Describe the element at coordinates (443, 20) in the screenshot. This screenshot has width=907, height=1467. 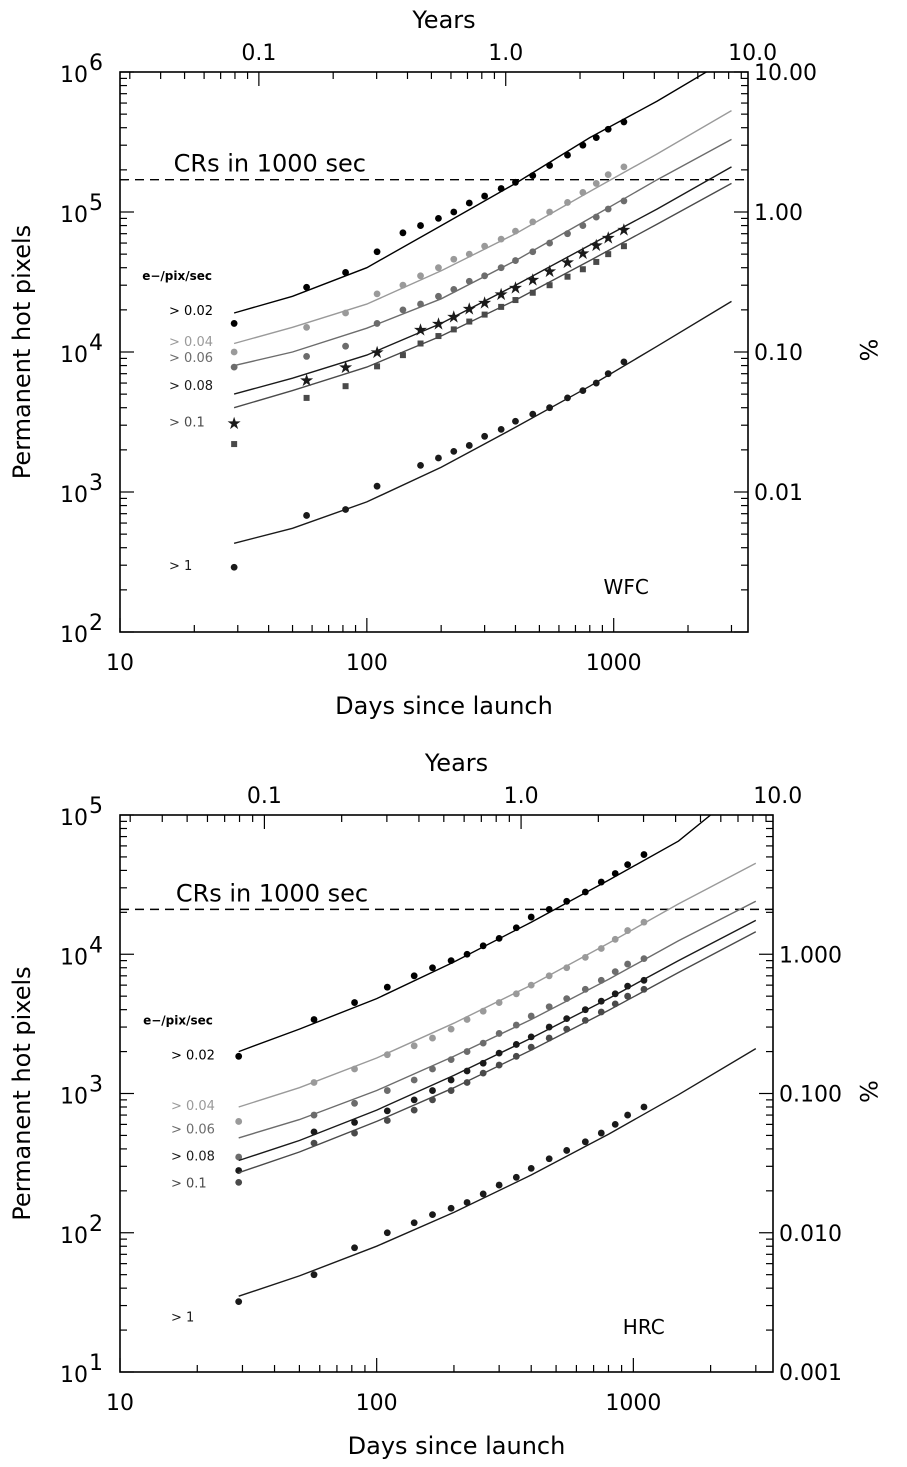
I see `top-axis-title: Years` at that location.